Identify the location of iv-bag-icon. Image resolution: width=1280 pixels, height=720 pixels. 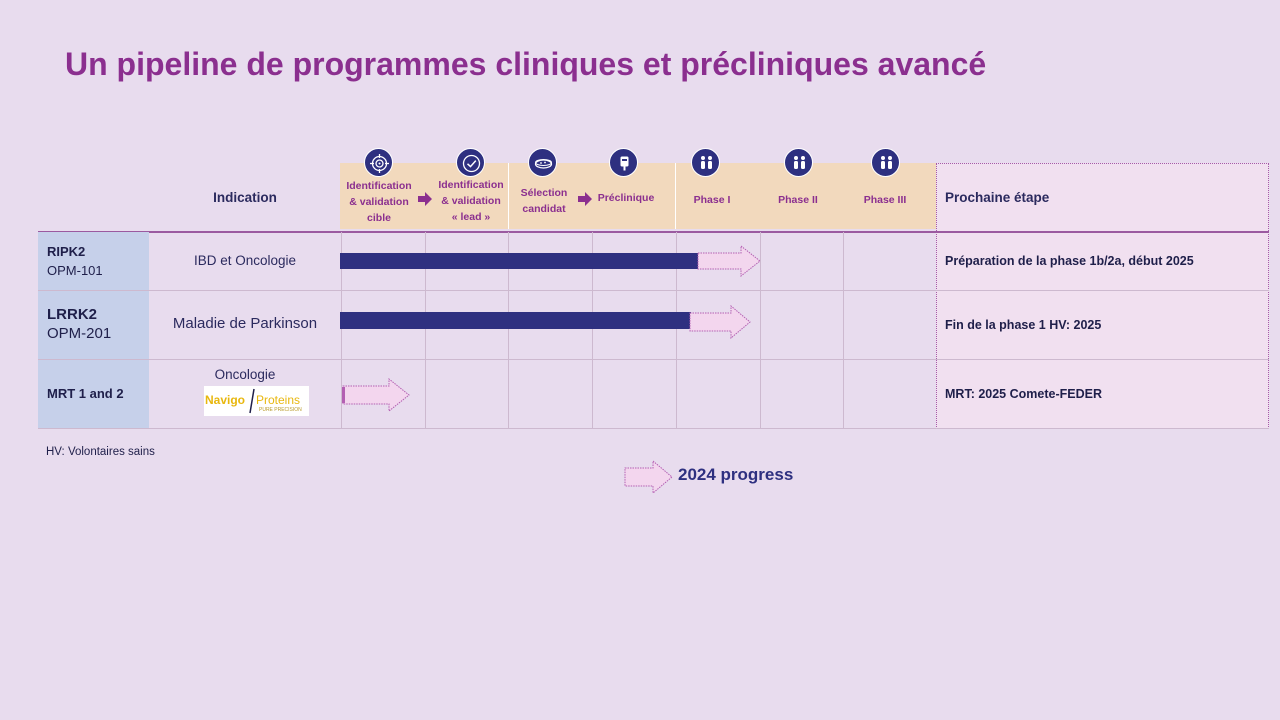
(623, 162).